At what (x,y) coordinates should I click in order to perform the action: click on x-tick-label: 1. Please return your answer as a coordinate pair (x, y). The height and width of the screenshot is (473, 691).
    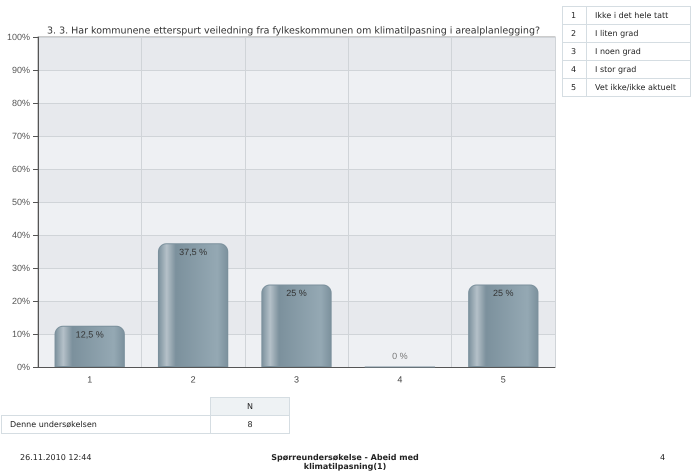
    Looking at the image, I should click on (89, 379).